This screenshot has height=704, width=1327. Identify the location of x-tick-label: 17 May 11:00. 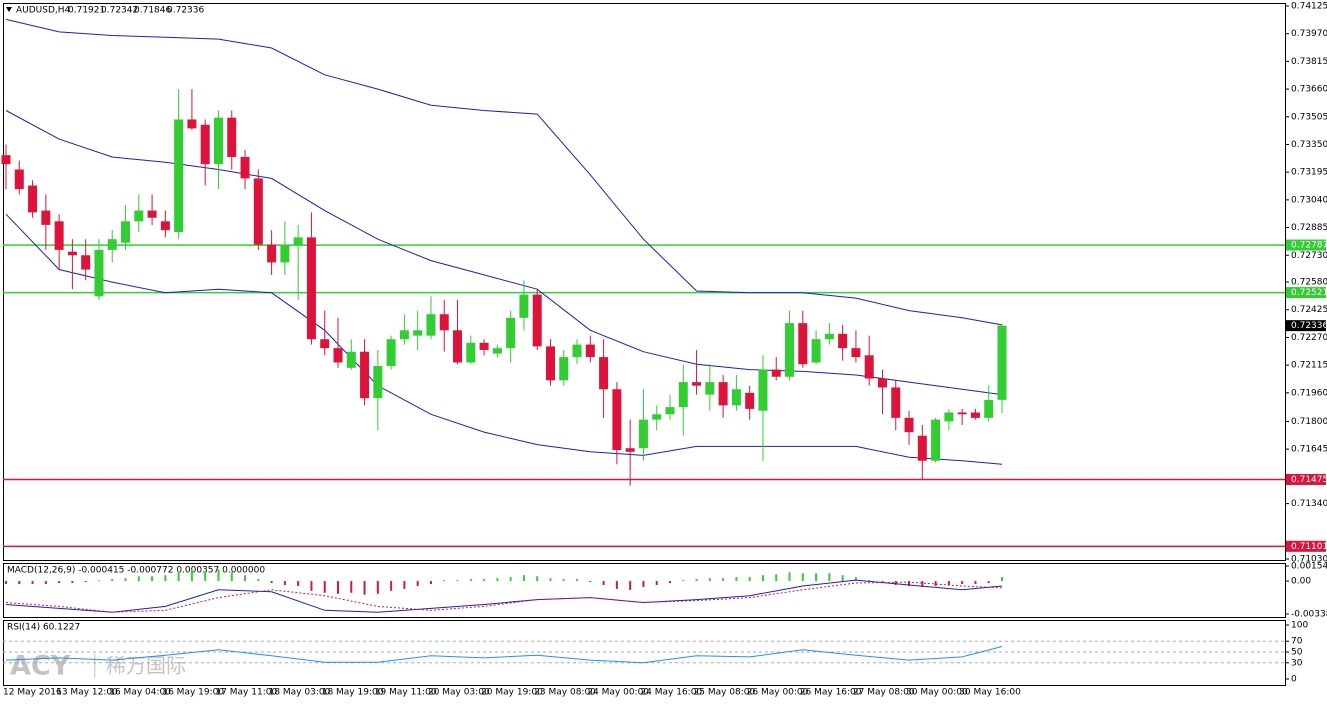
(246, 693).